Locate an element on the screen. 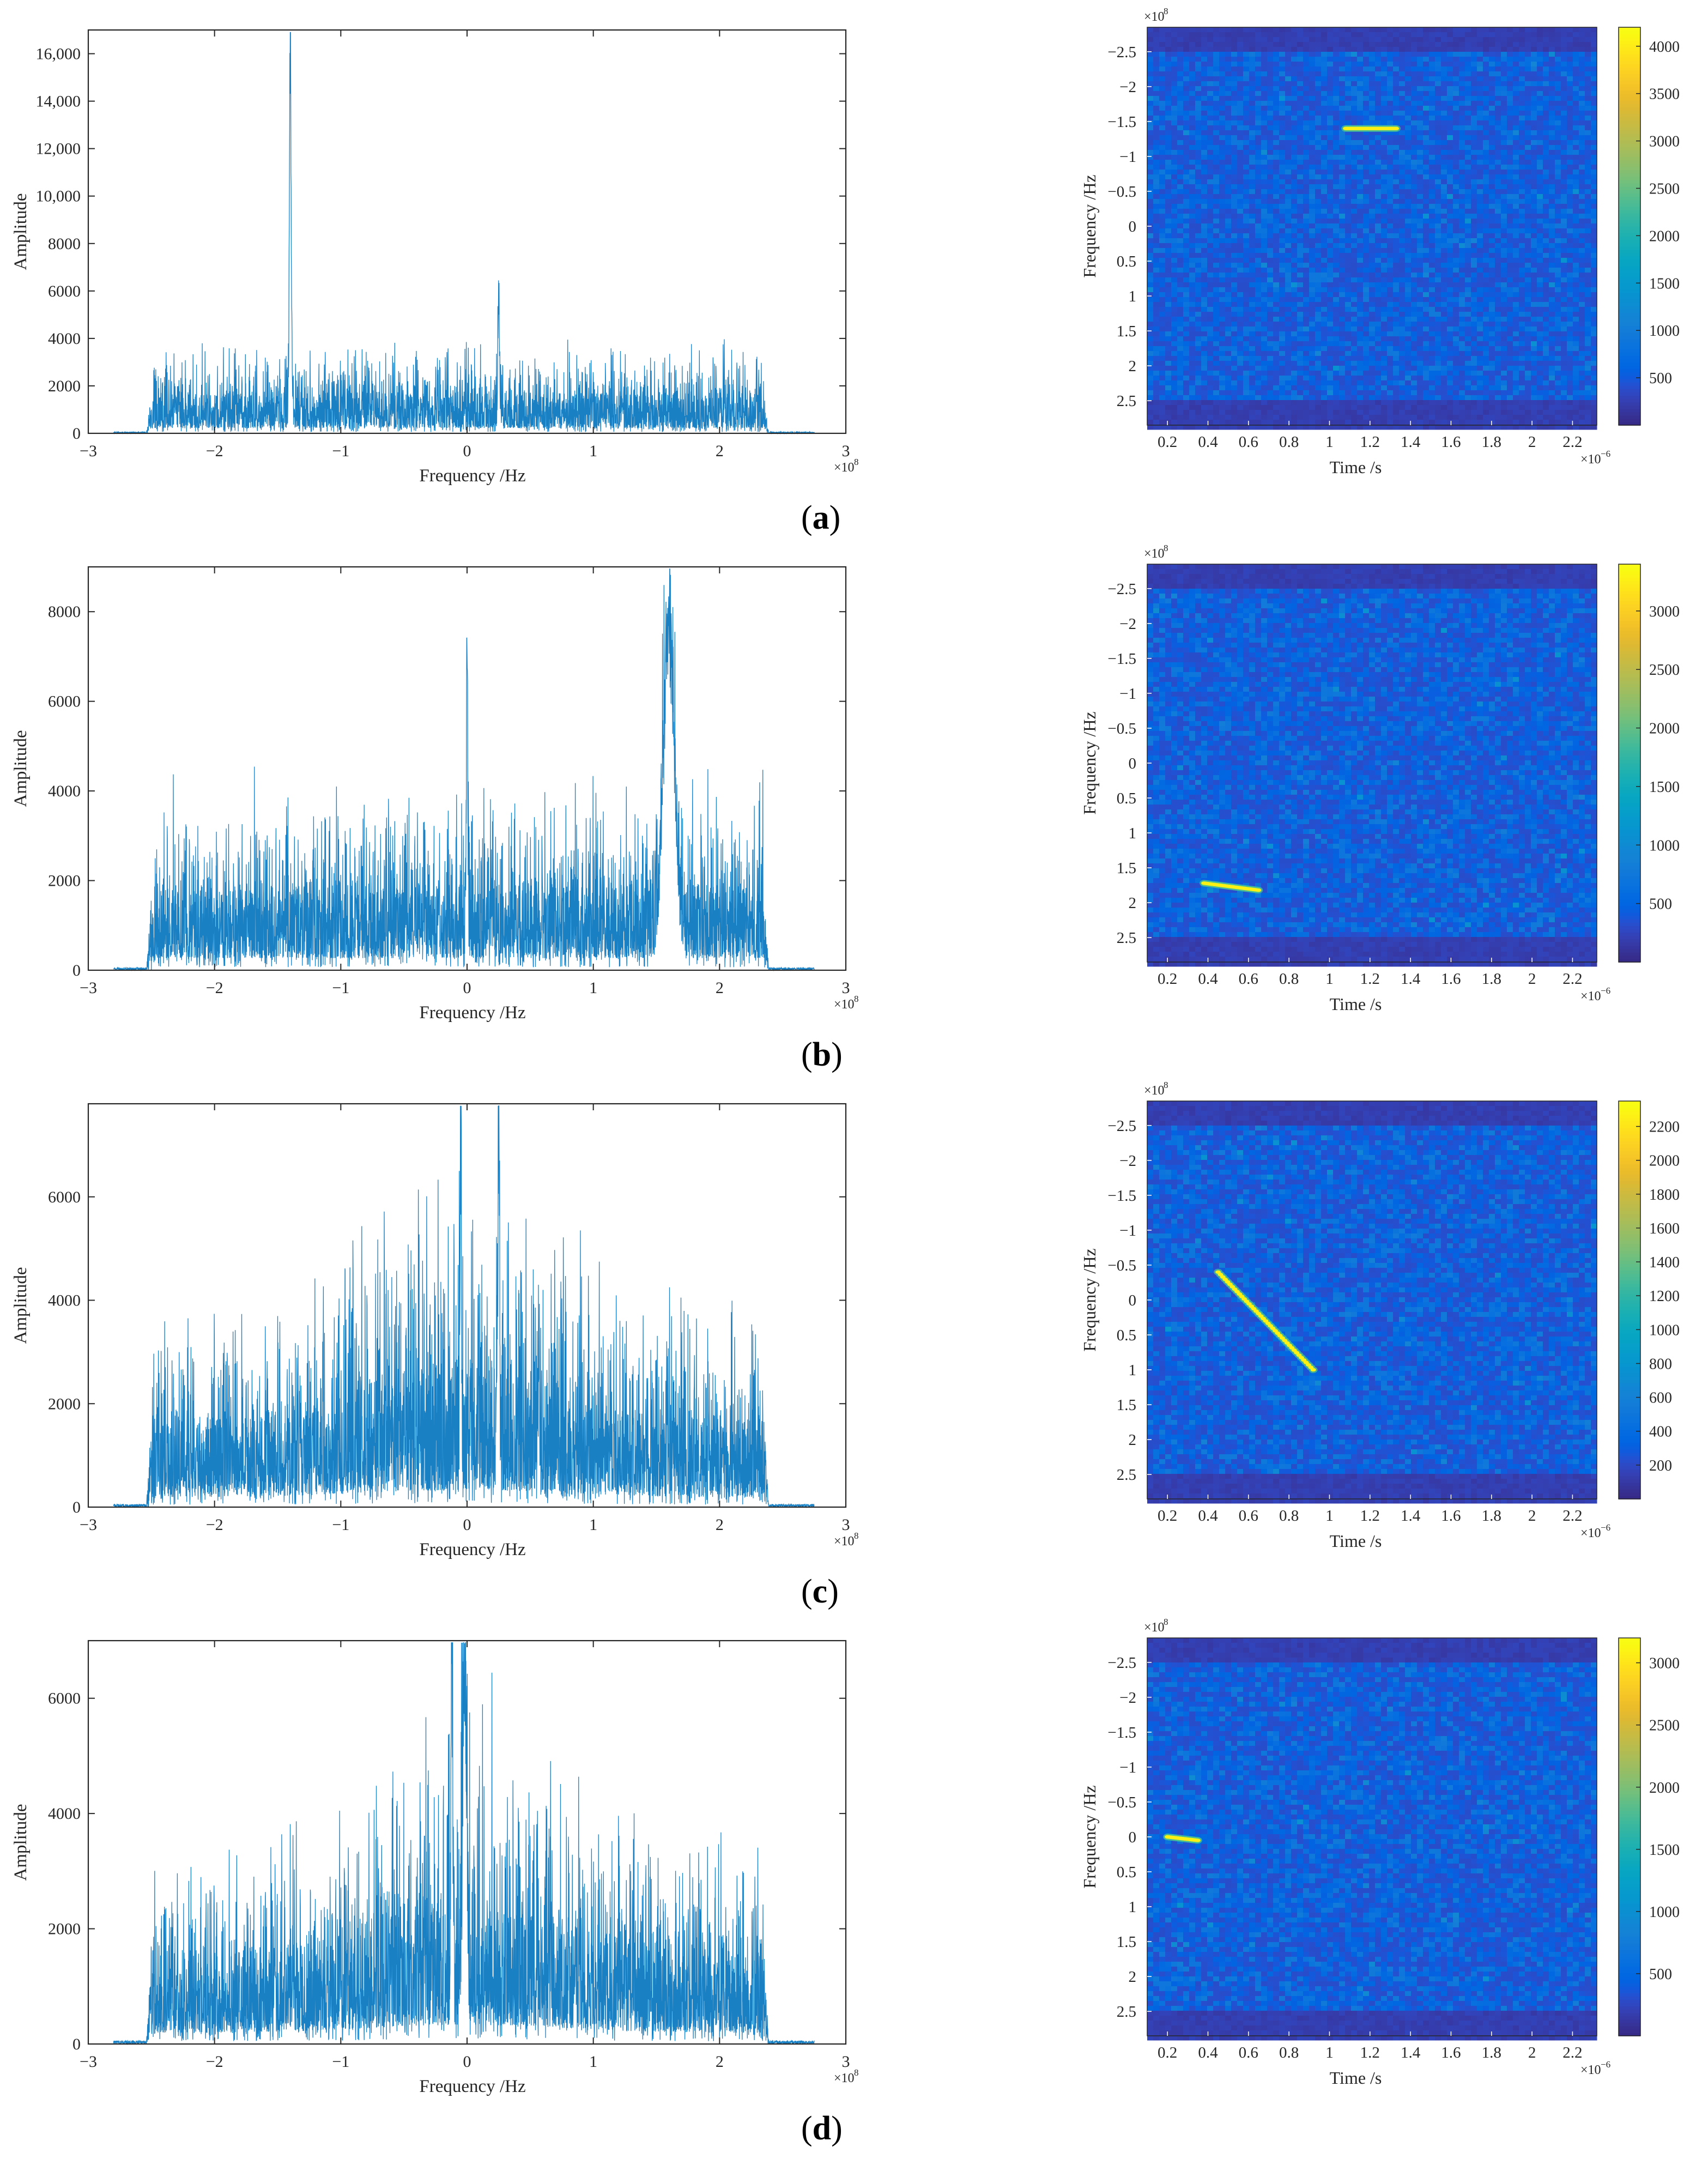  spectrogram-xtick-label: 0.4 is located at coordinates (1208, 1516).